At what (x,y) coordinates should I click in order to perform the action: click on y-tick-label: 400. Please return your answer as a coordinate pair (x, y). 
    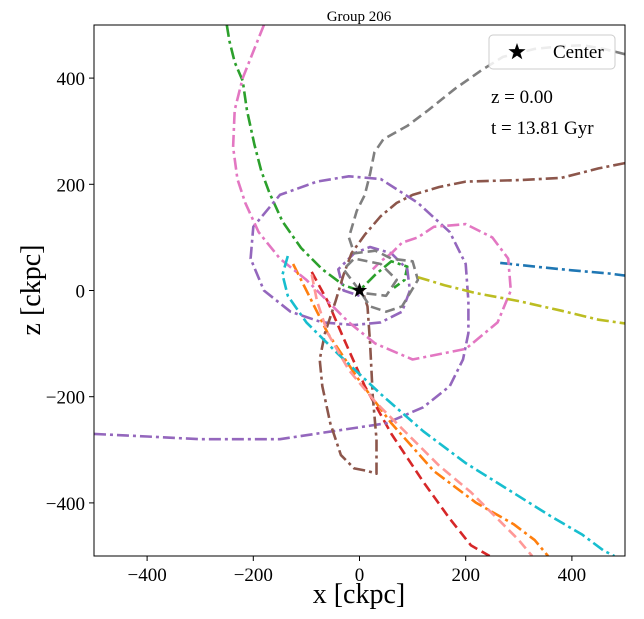
    Looking at the image, I should click on (71, 79).